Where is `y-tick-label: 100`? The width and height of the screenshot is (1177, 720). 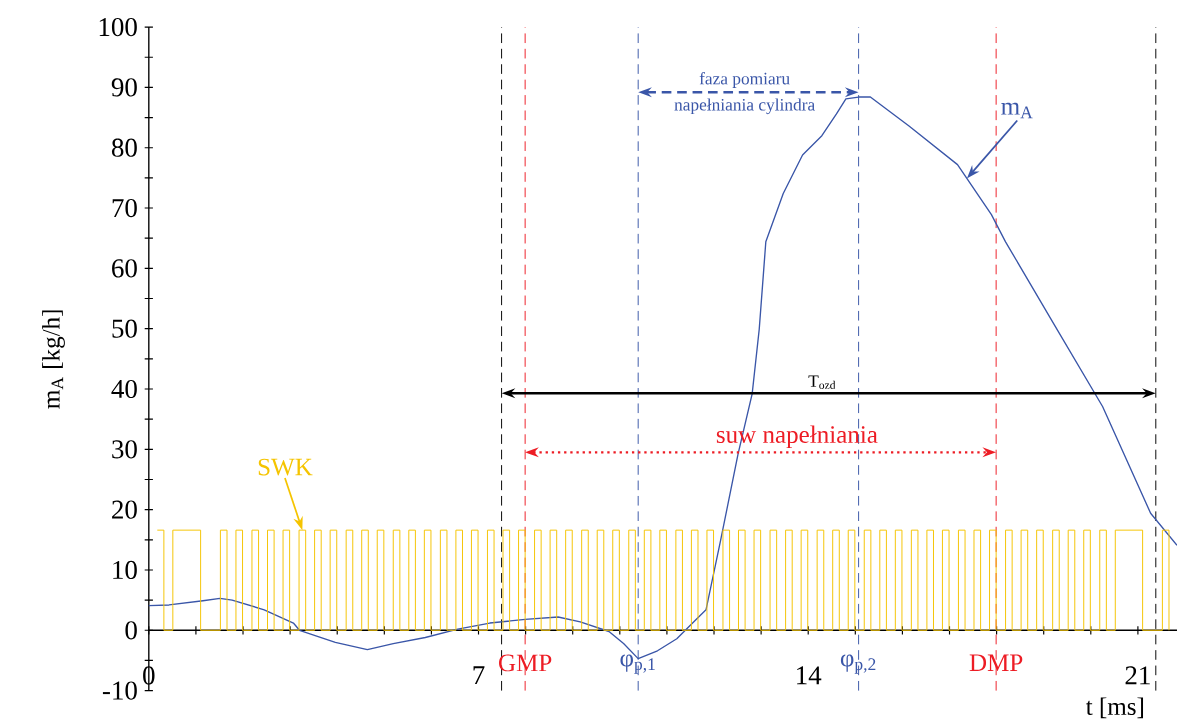 y-tick-label: 100 is located at coordinates (118, 27).